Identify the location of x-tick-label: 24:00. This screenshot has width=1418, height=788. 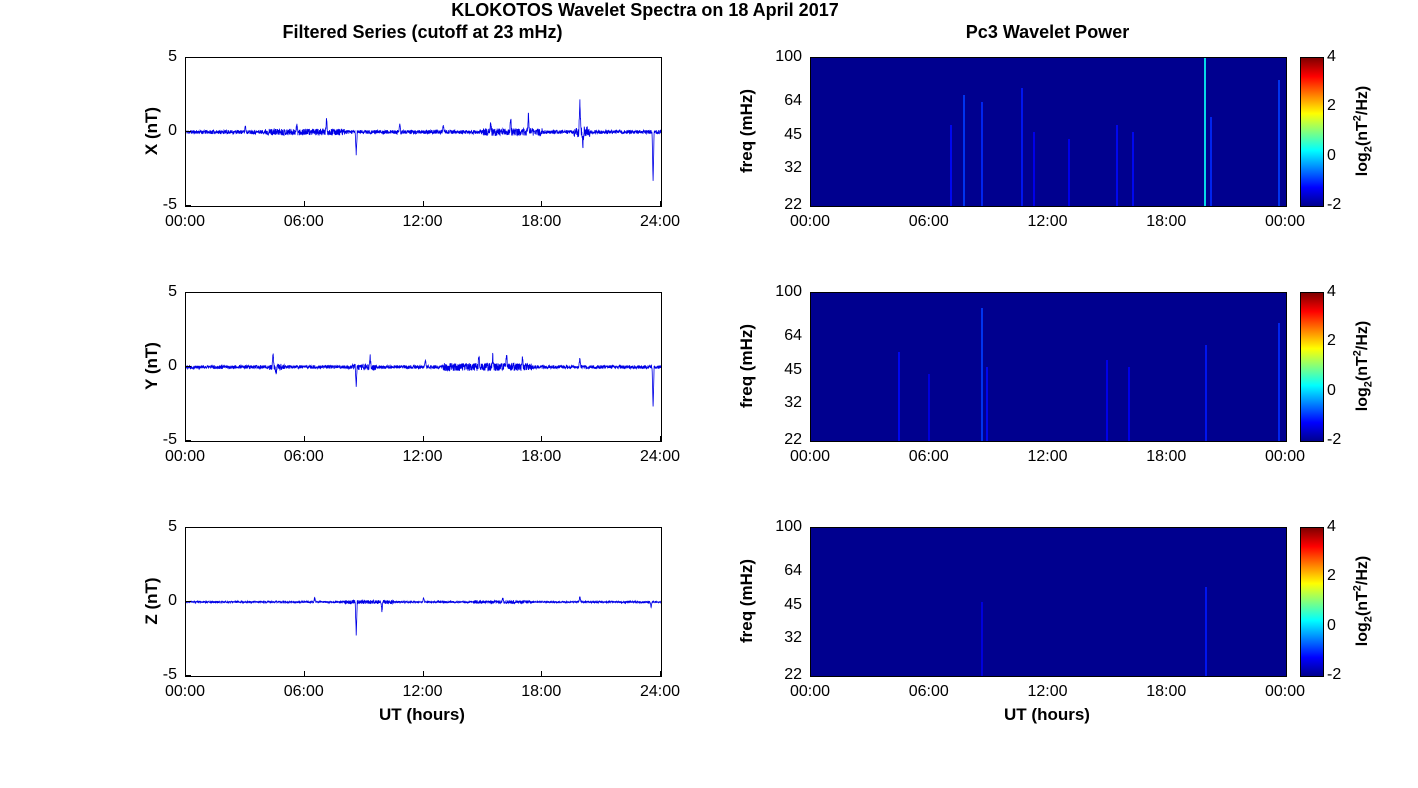
(660, 691).